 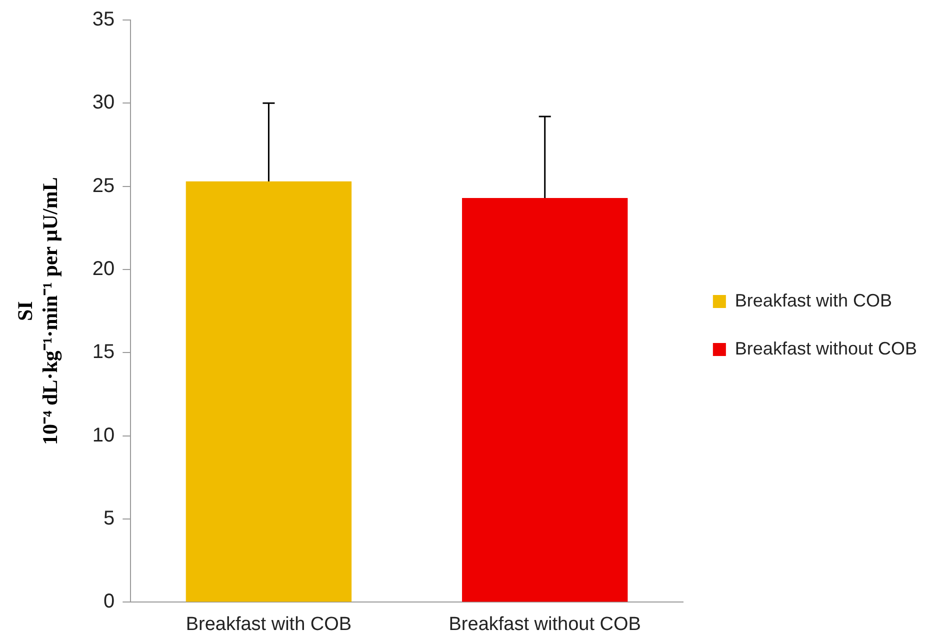 I want to click on legend-label: Breakfast with COB, so click(x=813, y=300).